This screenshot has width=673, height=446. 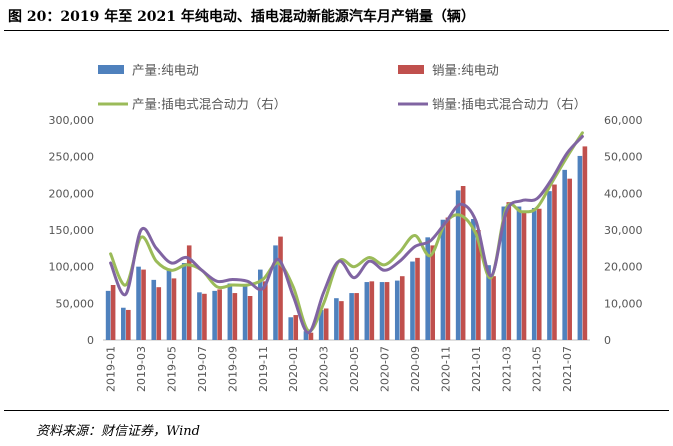 I want to click on x-tick-label: 2020-05, so click(x=354, y=369).